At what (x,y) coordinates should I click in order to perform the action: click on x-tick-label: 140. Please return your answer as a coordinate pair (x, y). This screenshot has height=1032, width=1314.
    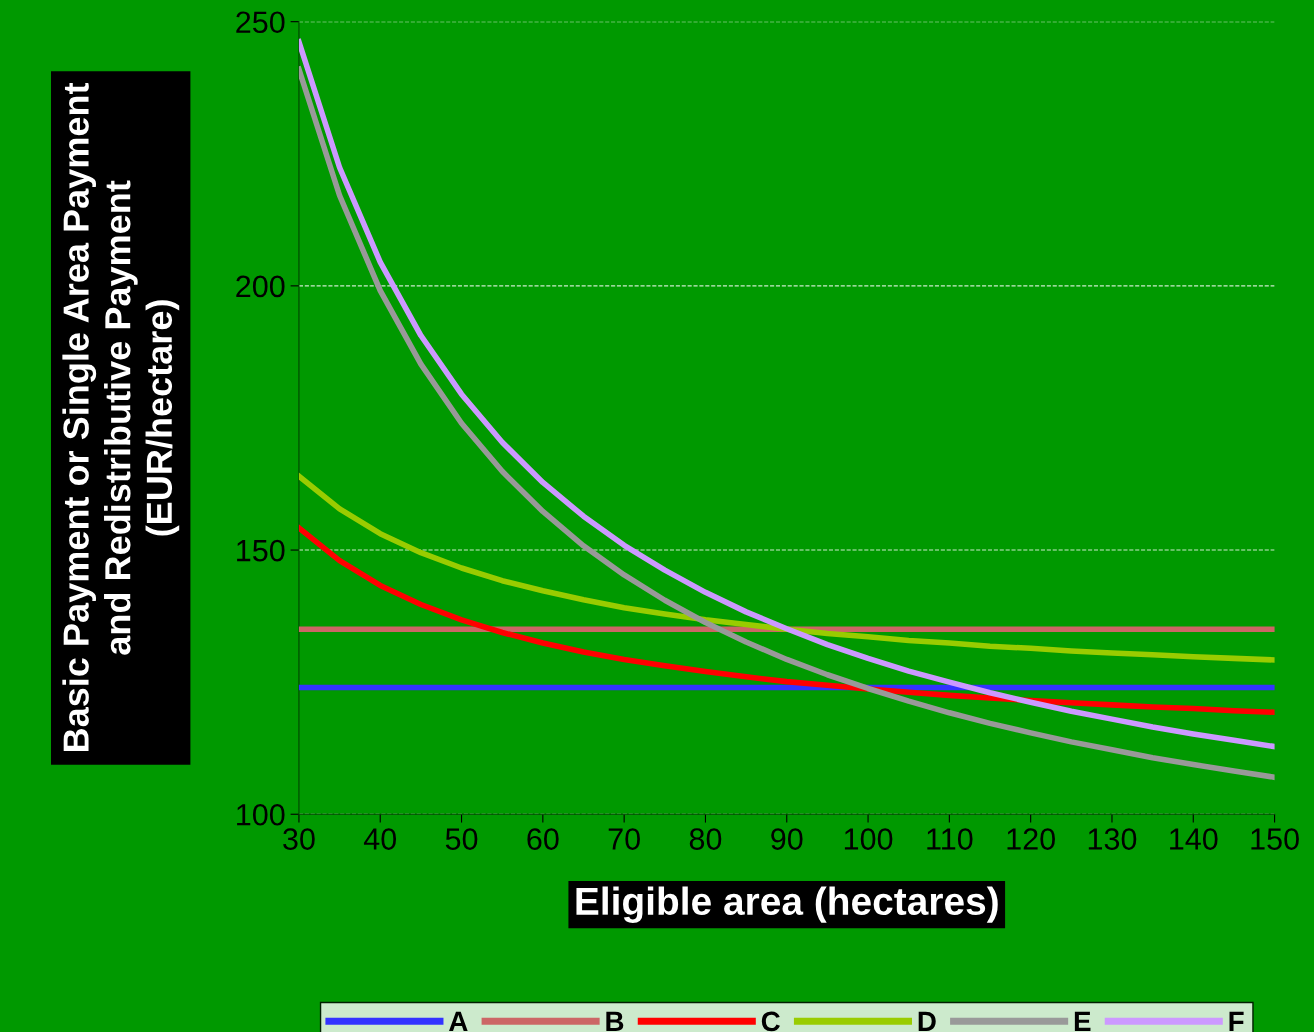
    Looking at the image, I should click on (1194, 839).